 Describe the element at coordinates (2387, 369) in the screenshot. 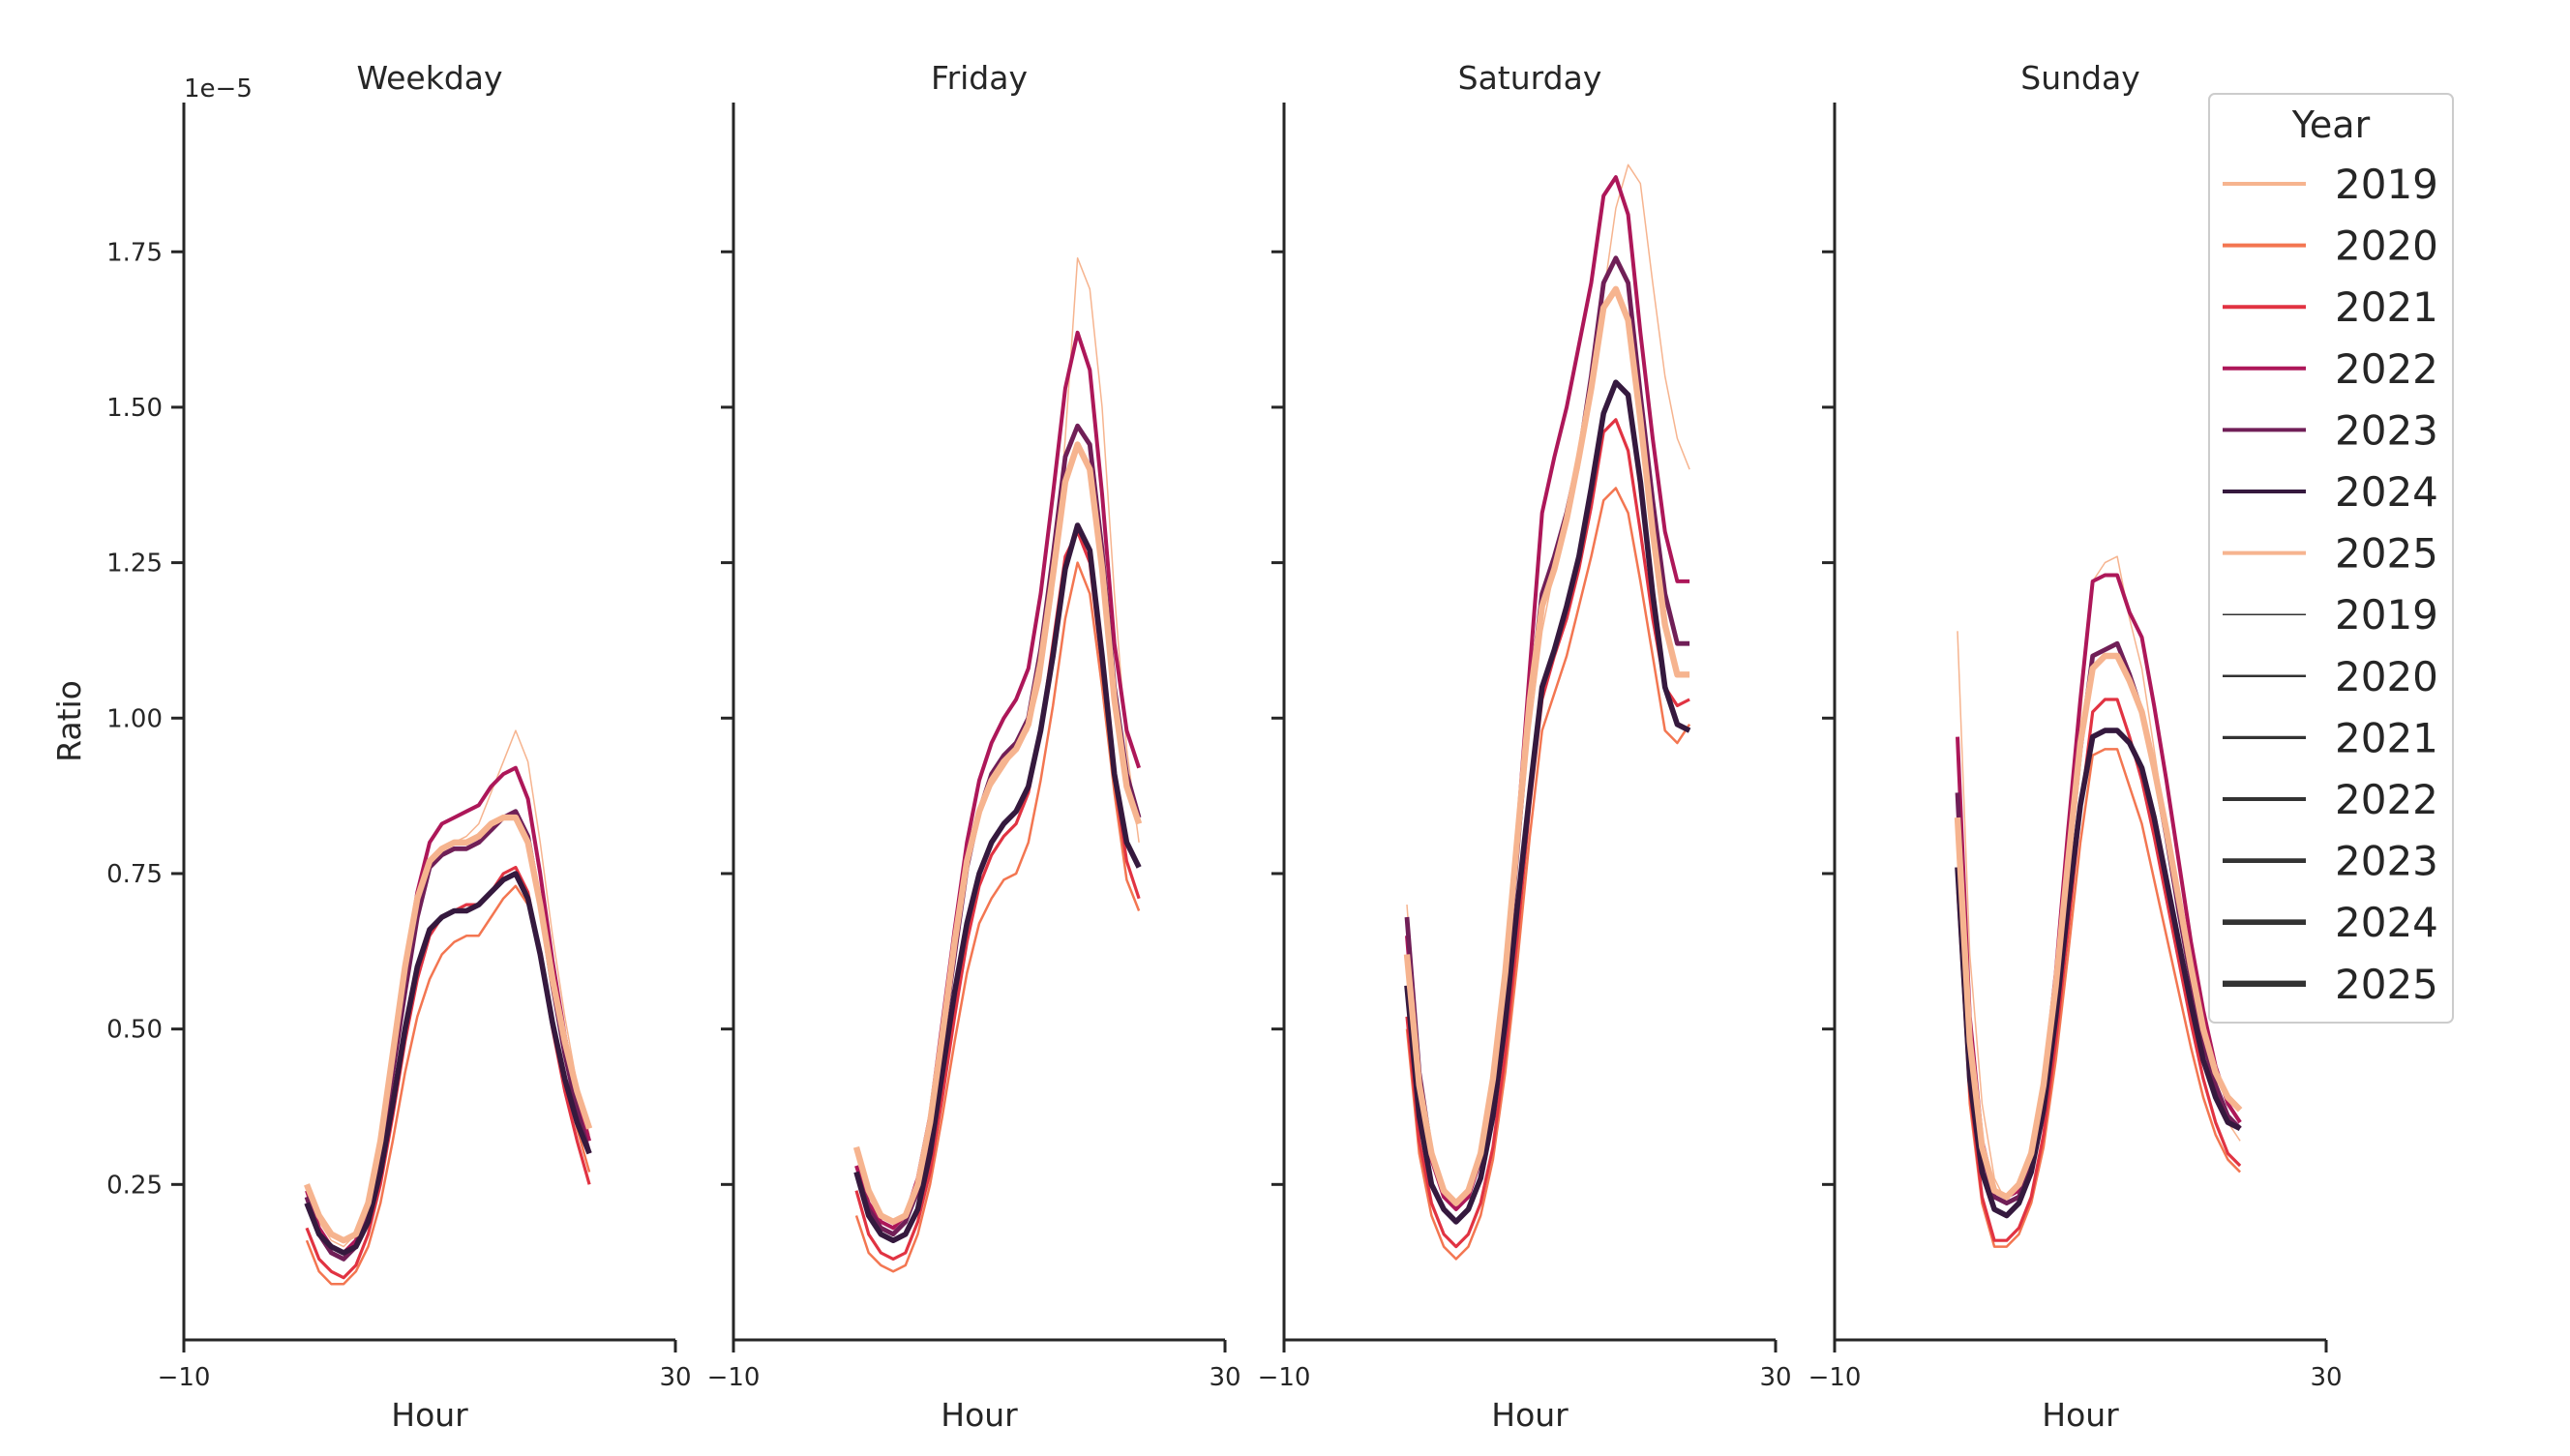

I see `legend-label-color-2022: 2022` at that location.